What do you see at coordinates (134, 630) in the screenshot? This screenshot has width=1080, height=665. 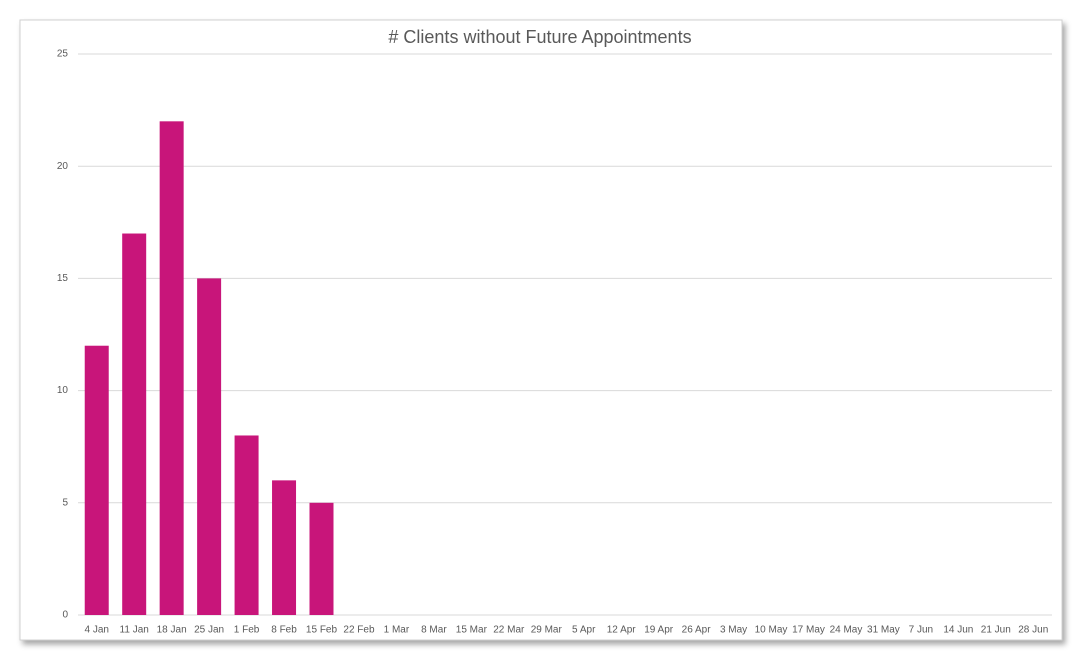 I see `x-tick-label: 11 Jan` at bounding box center [134, 630].